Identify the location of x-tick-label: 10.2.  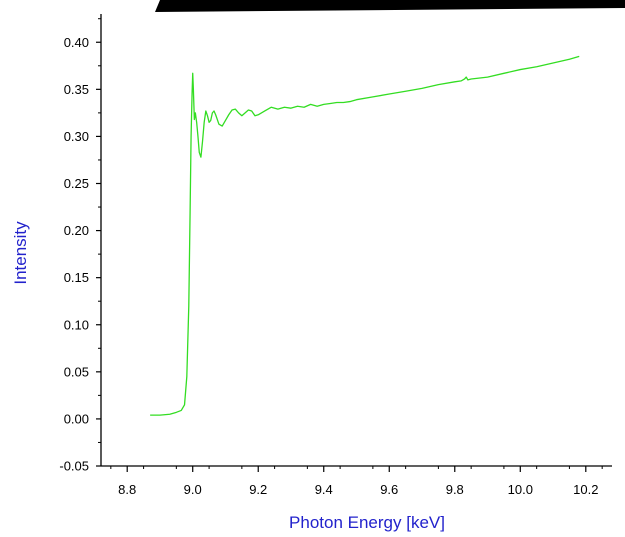
(585, 489).